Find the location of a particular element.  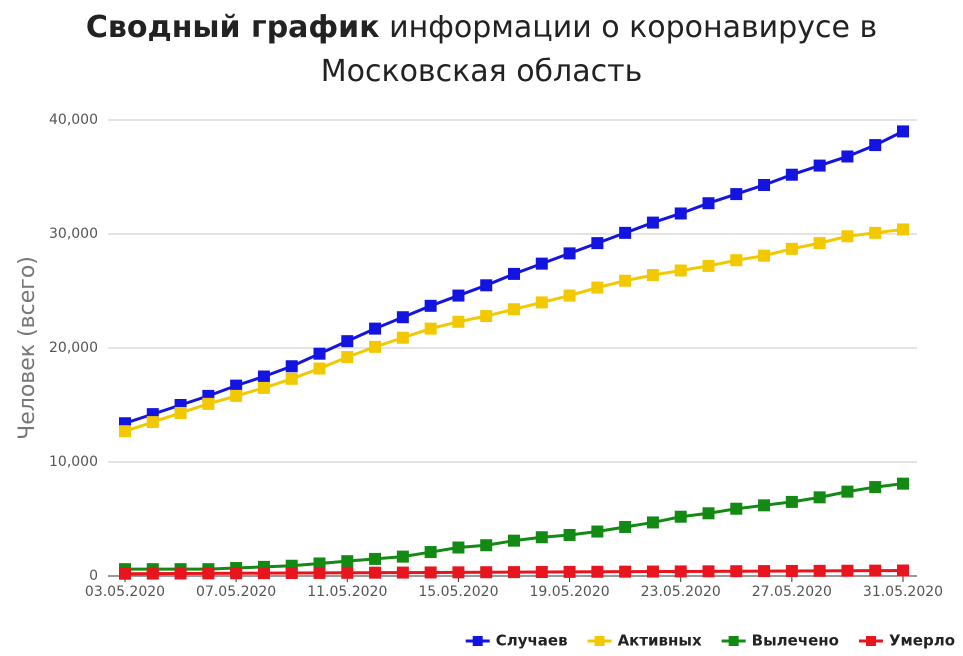

legend-label: Умерло is located at coordinates (922, 641).